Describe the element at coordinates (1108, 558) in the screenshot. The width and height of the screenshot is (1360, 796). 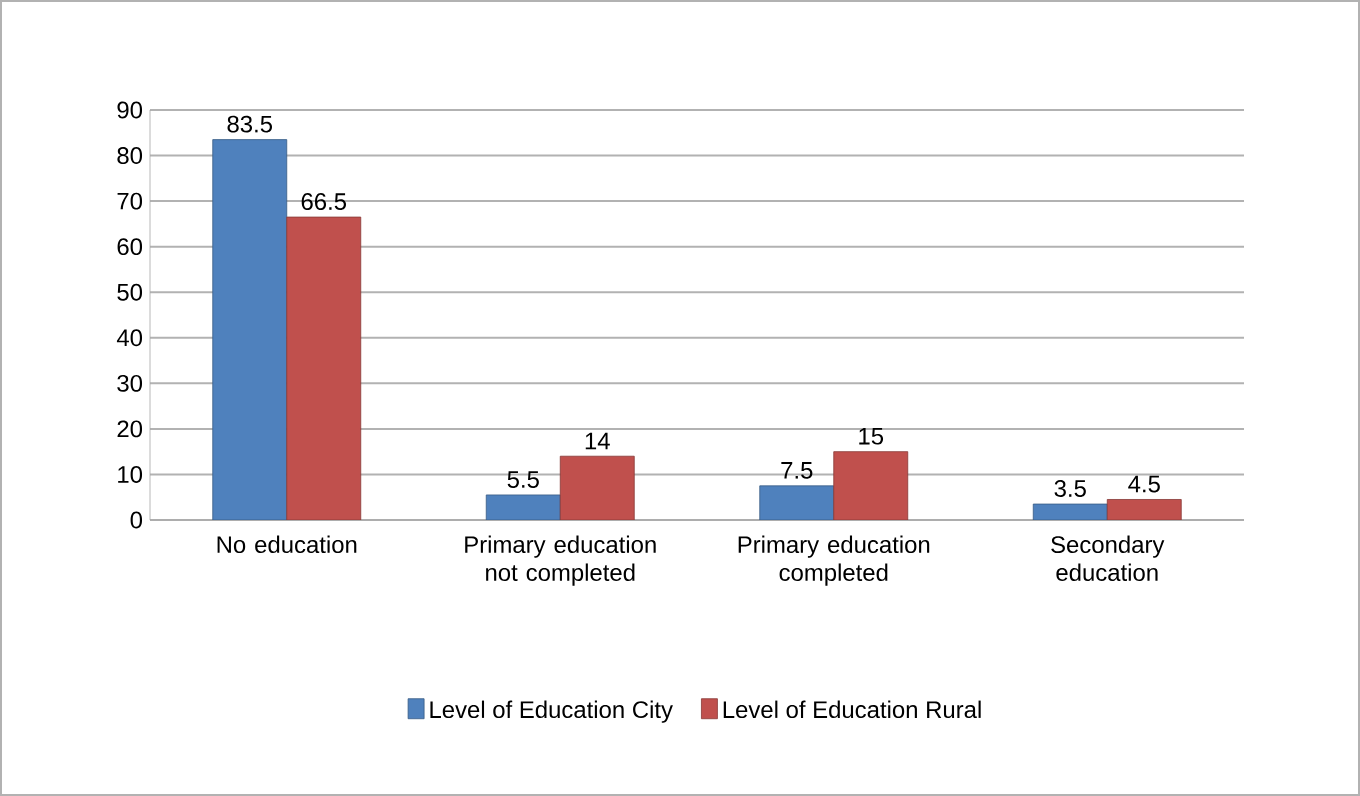
I see `x-tick-label: Secondary education` at that location.